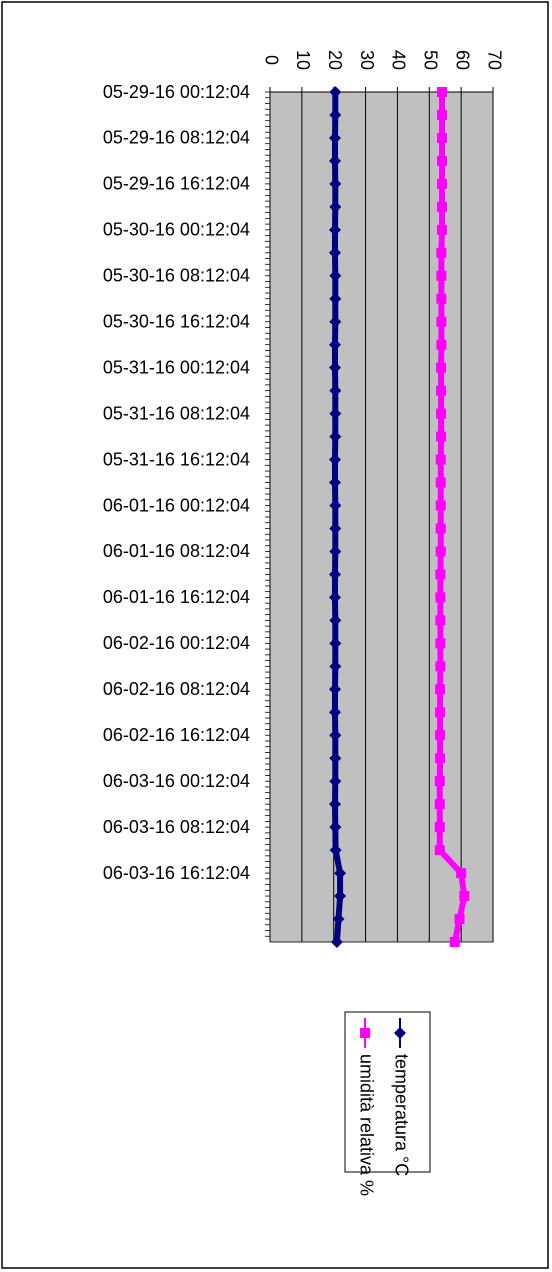  I want to click on category-label: 06-01-16 08:12:04, so click(176, 551).